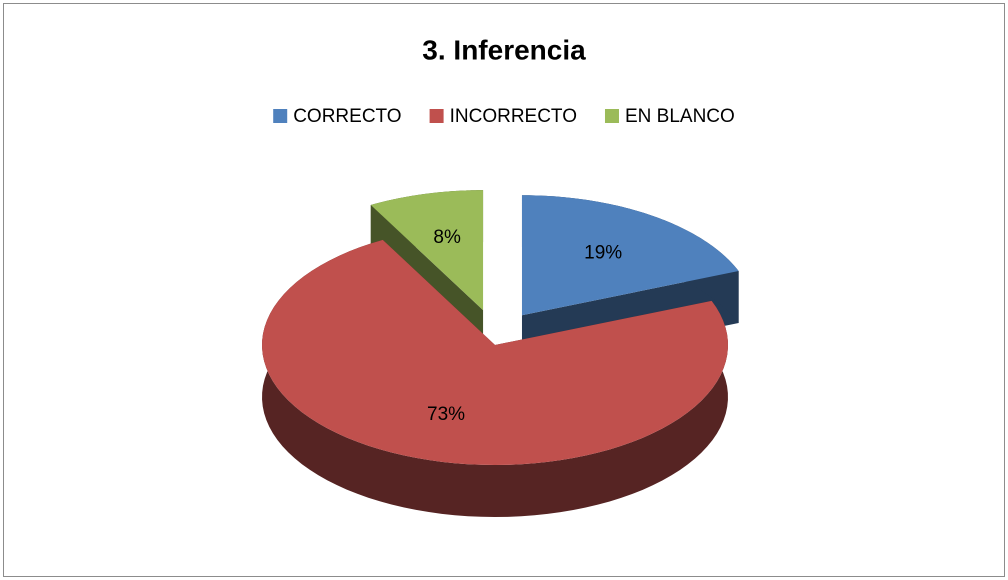 This screenshot has width=1008, height=580. I want to click on chart-title: 3. Inferencia, so click(504, 49).